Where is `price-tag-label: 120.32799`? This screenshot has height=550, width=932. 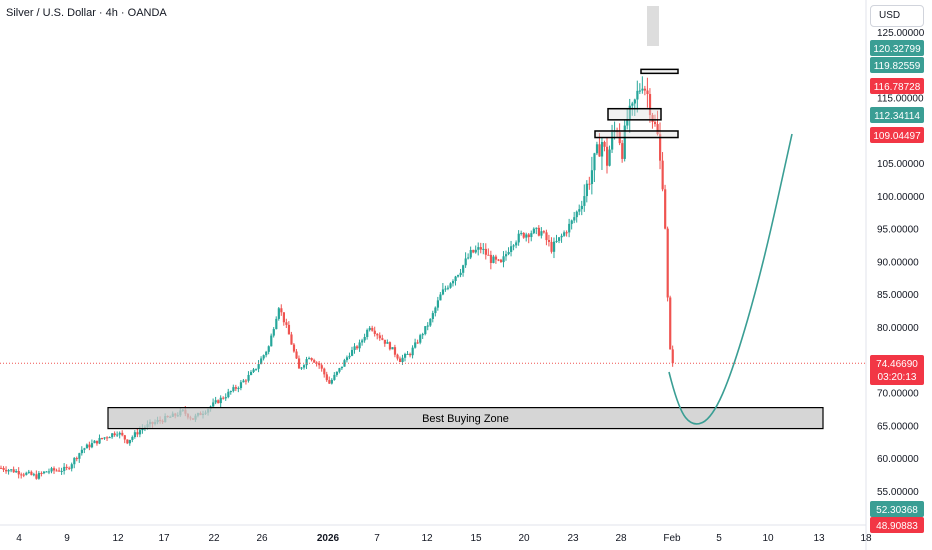
price-tag-label: 120.32799 is located at coordinates (897, 49).